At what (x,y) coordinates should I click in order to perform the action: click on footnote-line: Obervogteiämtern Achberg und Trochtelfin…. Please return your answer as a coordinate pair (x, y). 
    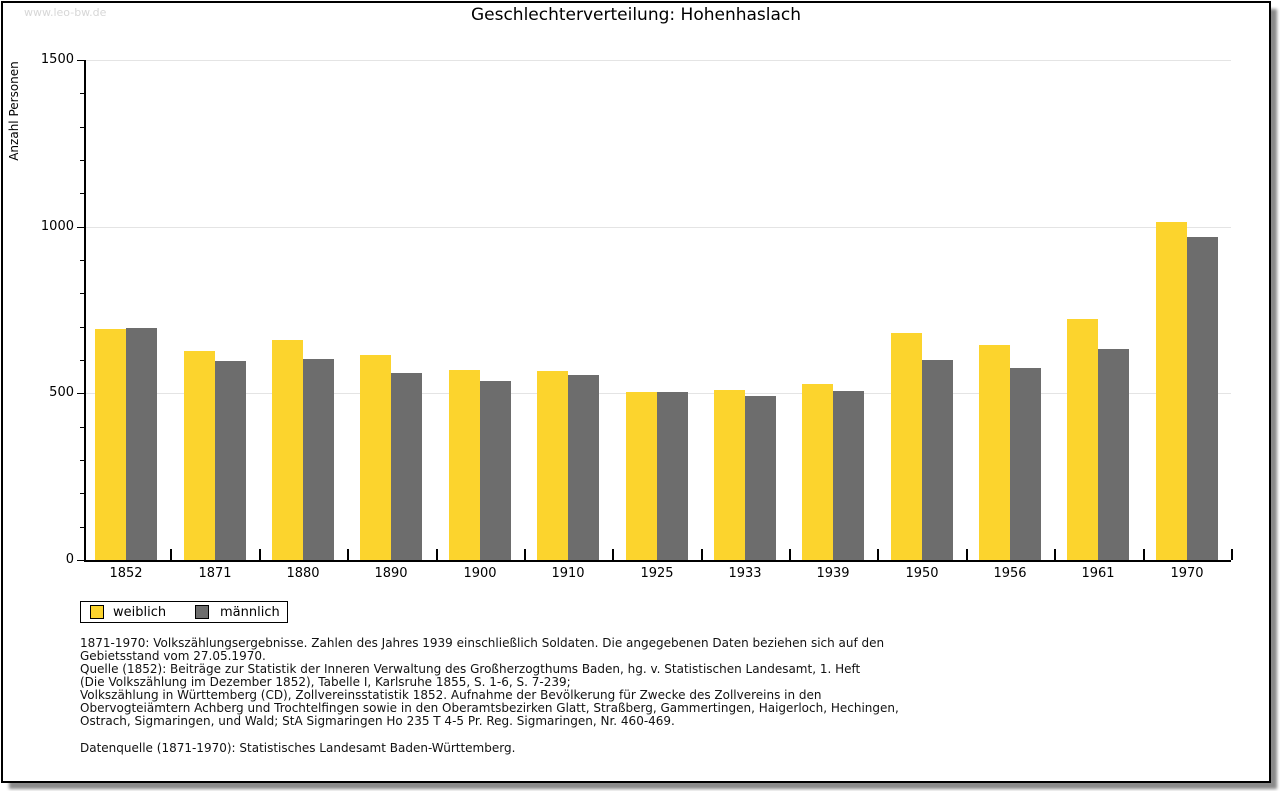
    Looking at the image, I should click on (489, 708).